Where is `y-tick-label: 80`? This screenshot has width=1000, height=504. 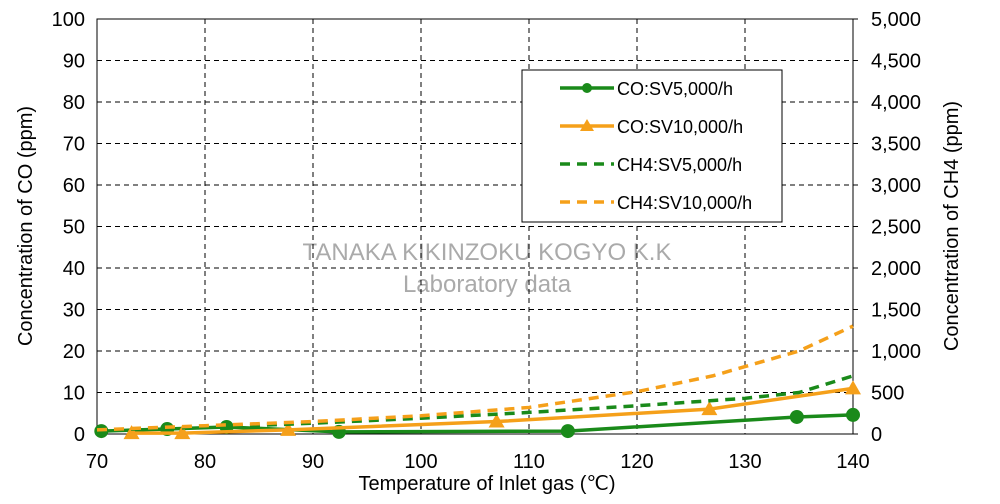
y-tick-label: 80 is located at coordinates (74, 103).